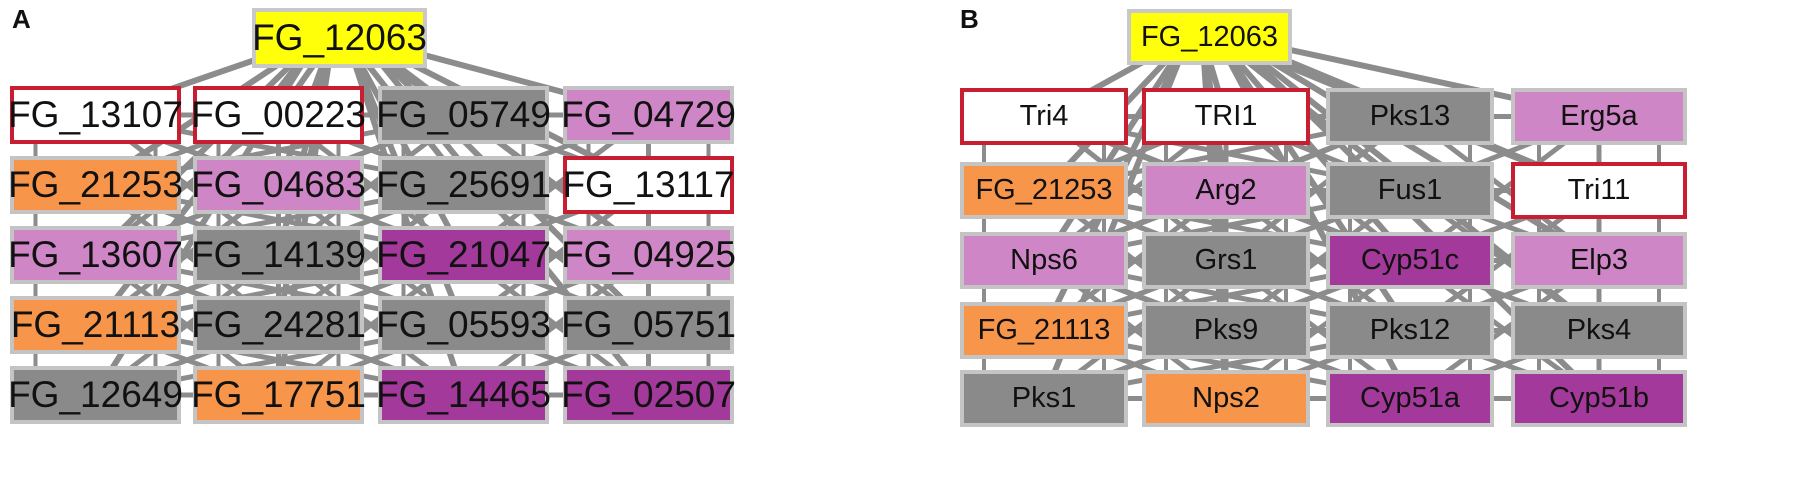 This screenshot has width=1806, height=501. I want to click on gene-node: Cyp51b, so click(1599, 398).